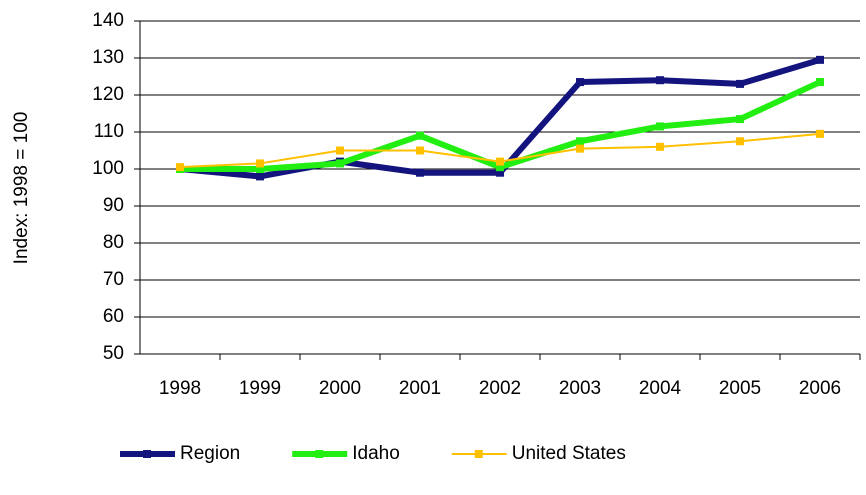 This screenshot has height=495, width=866. What do you see at coordinates (113, 242) in the screenshot?
I see `y-tick-label: 80` at bounding box center [113, 242].